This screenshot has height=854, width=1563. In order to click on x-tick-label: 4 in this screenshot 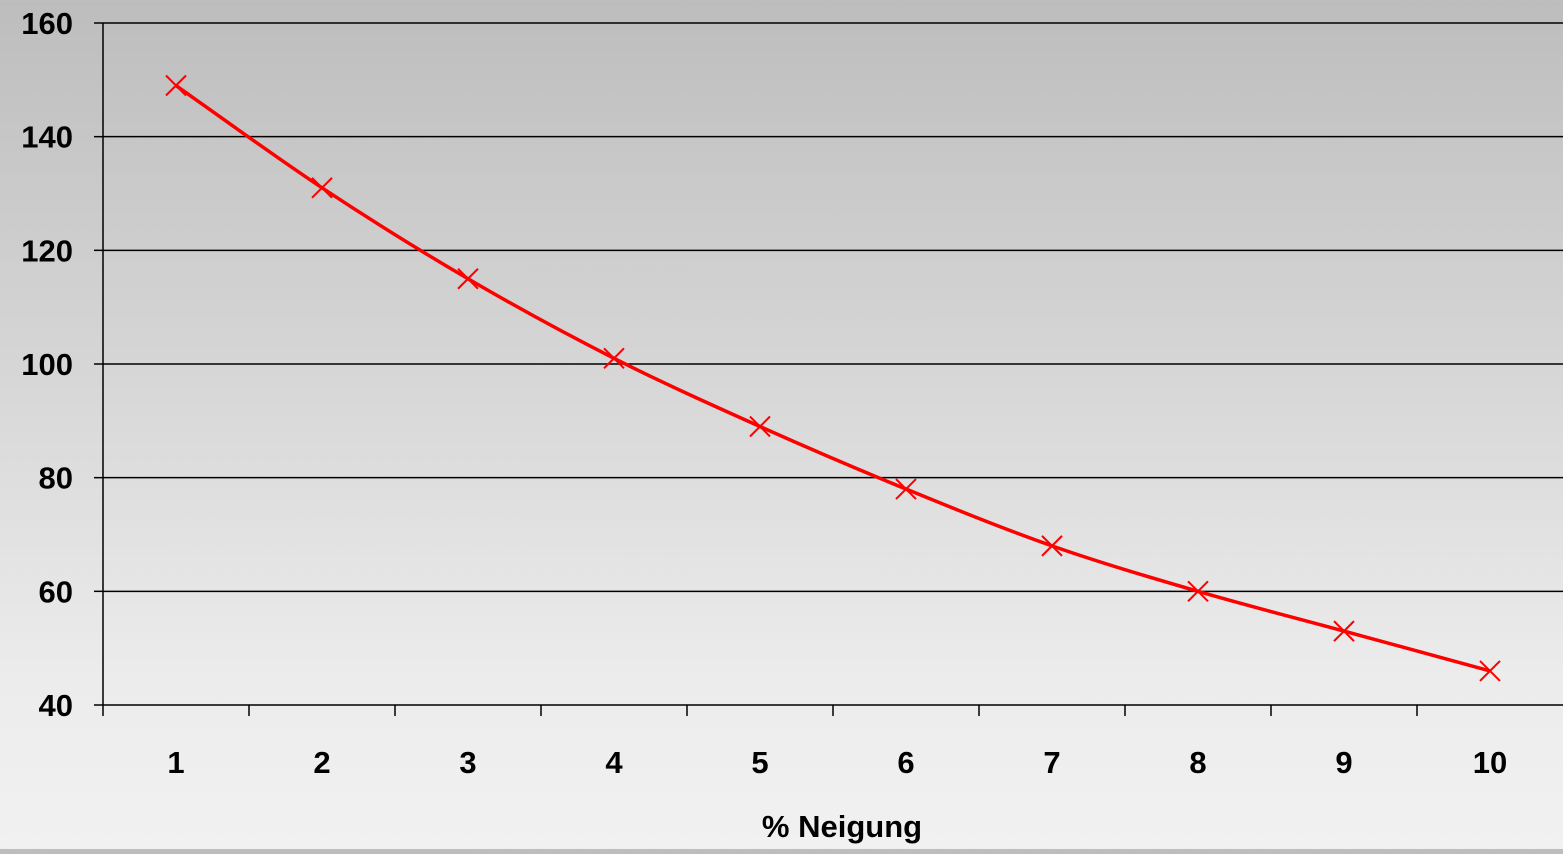, I will do `click(614, 762)`.